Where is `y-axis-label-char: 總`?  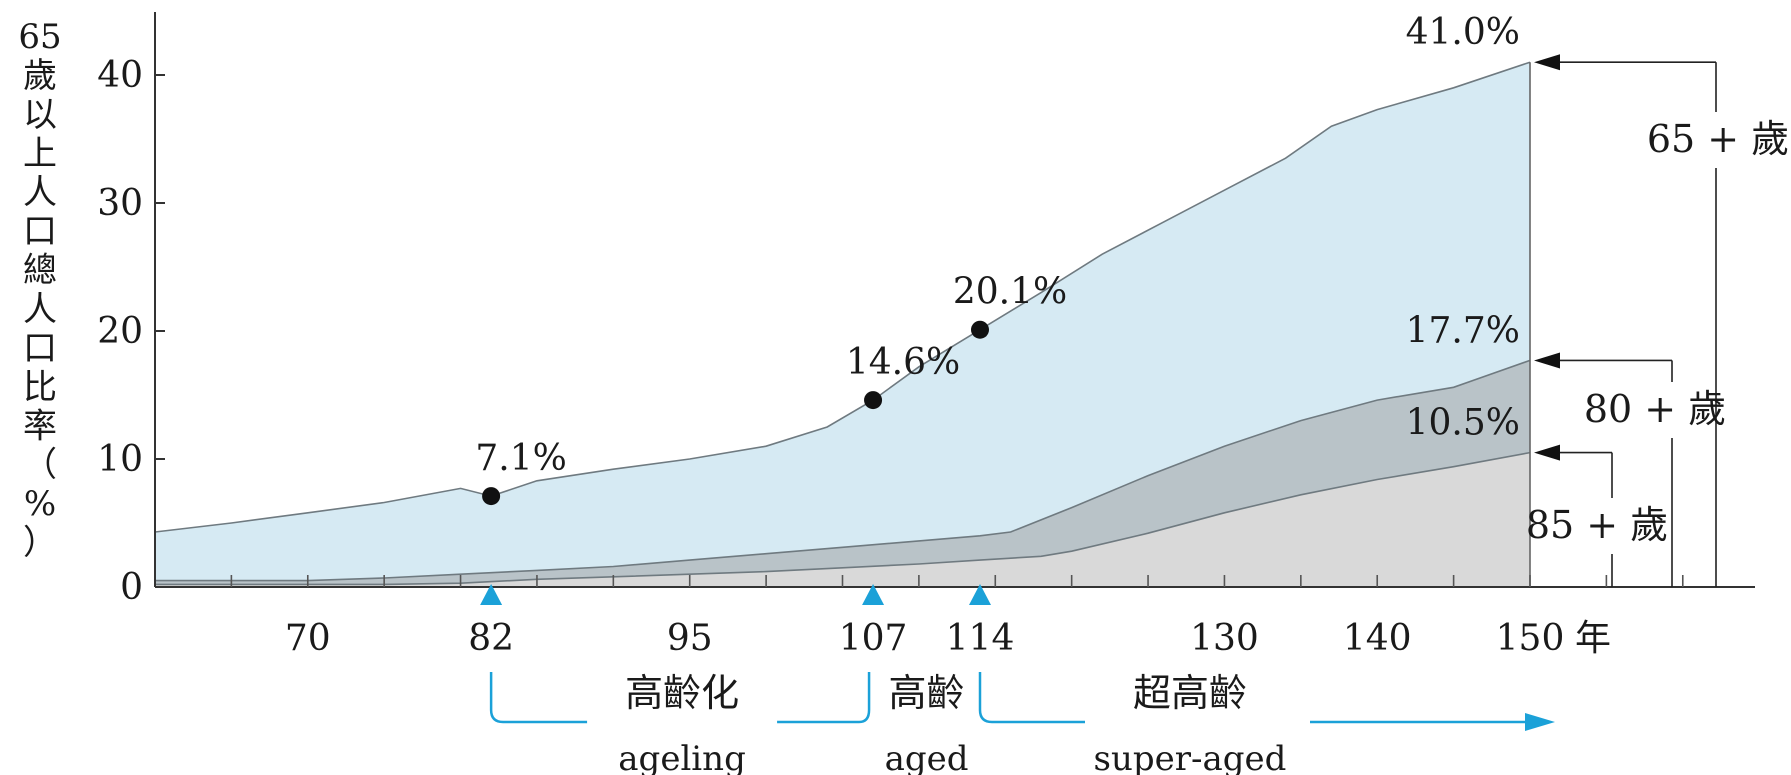
y-axis-label-char: 總 is located at coordinates (40, 271).